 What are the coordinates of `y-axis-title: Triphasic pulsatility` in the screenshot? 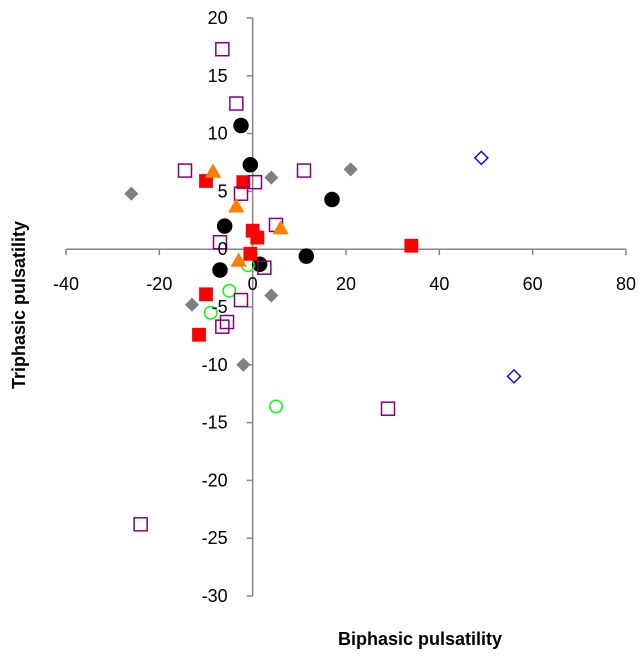 It's located at (19, 305).